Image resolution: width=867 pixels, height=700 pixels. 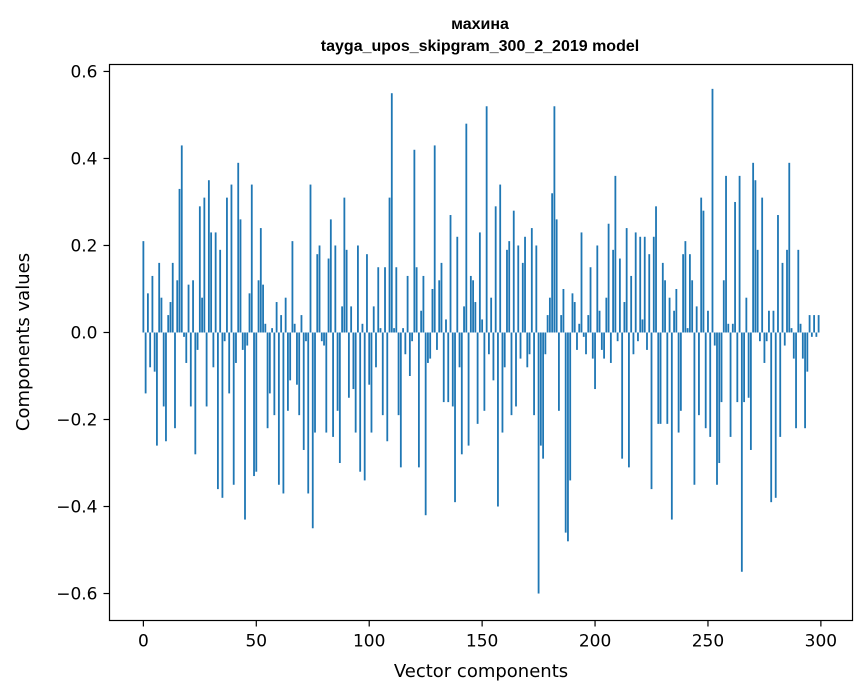 What do you see at coordinates (821, 642) in the screenshot?
I see `x-tick-label: 300` at bounding box center [821, 642].